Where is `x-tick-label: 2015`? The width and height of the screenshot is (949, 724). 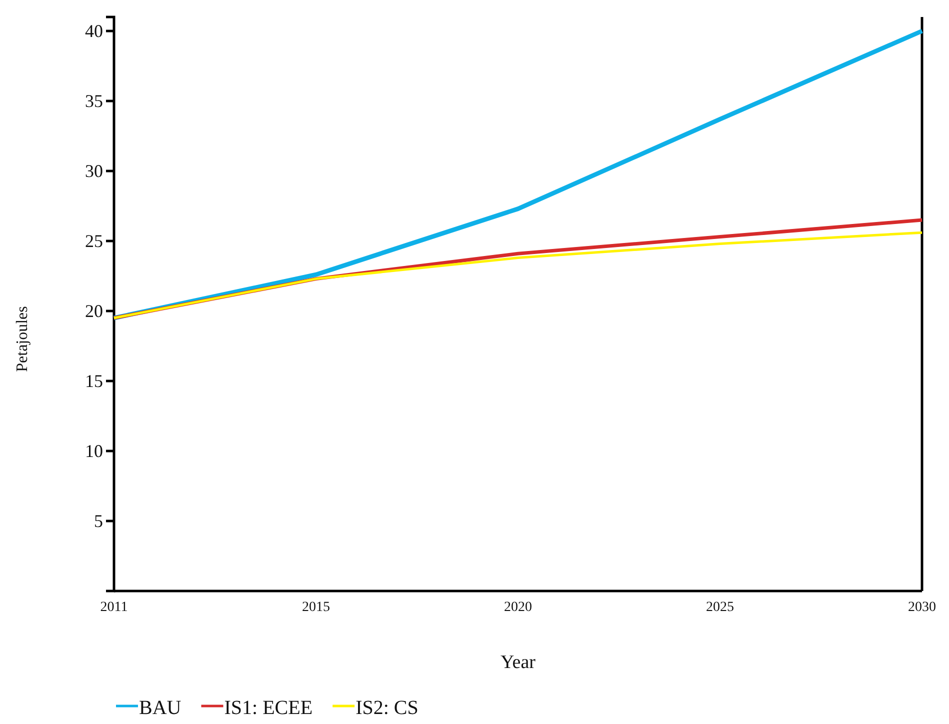
x-tick-label: 2015 is located at coordinates (316, 607).